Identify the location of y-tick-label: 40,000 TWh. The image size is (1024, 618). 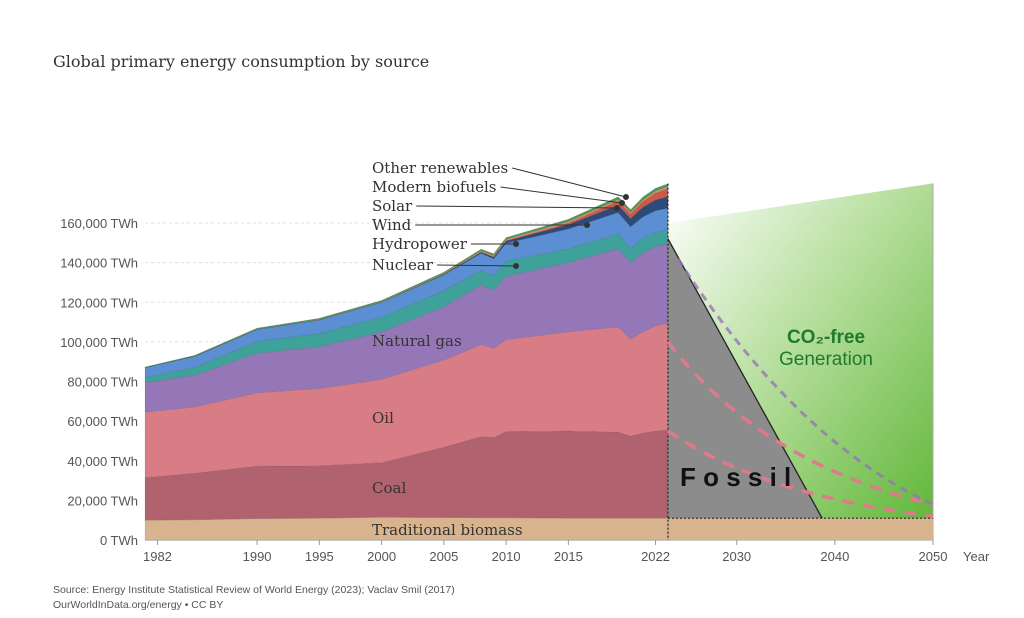
(102, 461).